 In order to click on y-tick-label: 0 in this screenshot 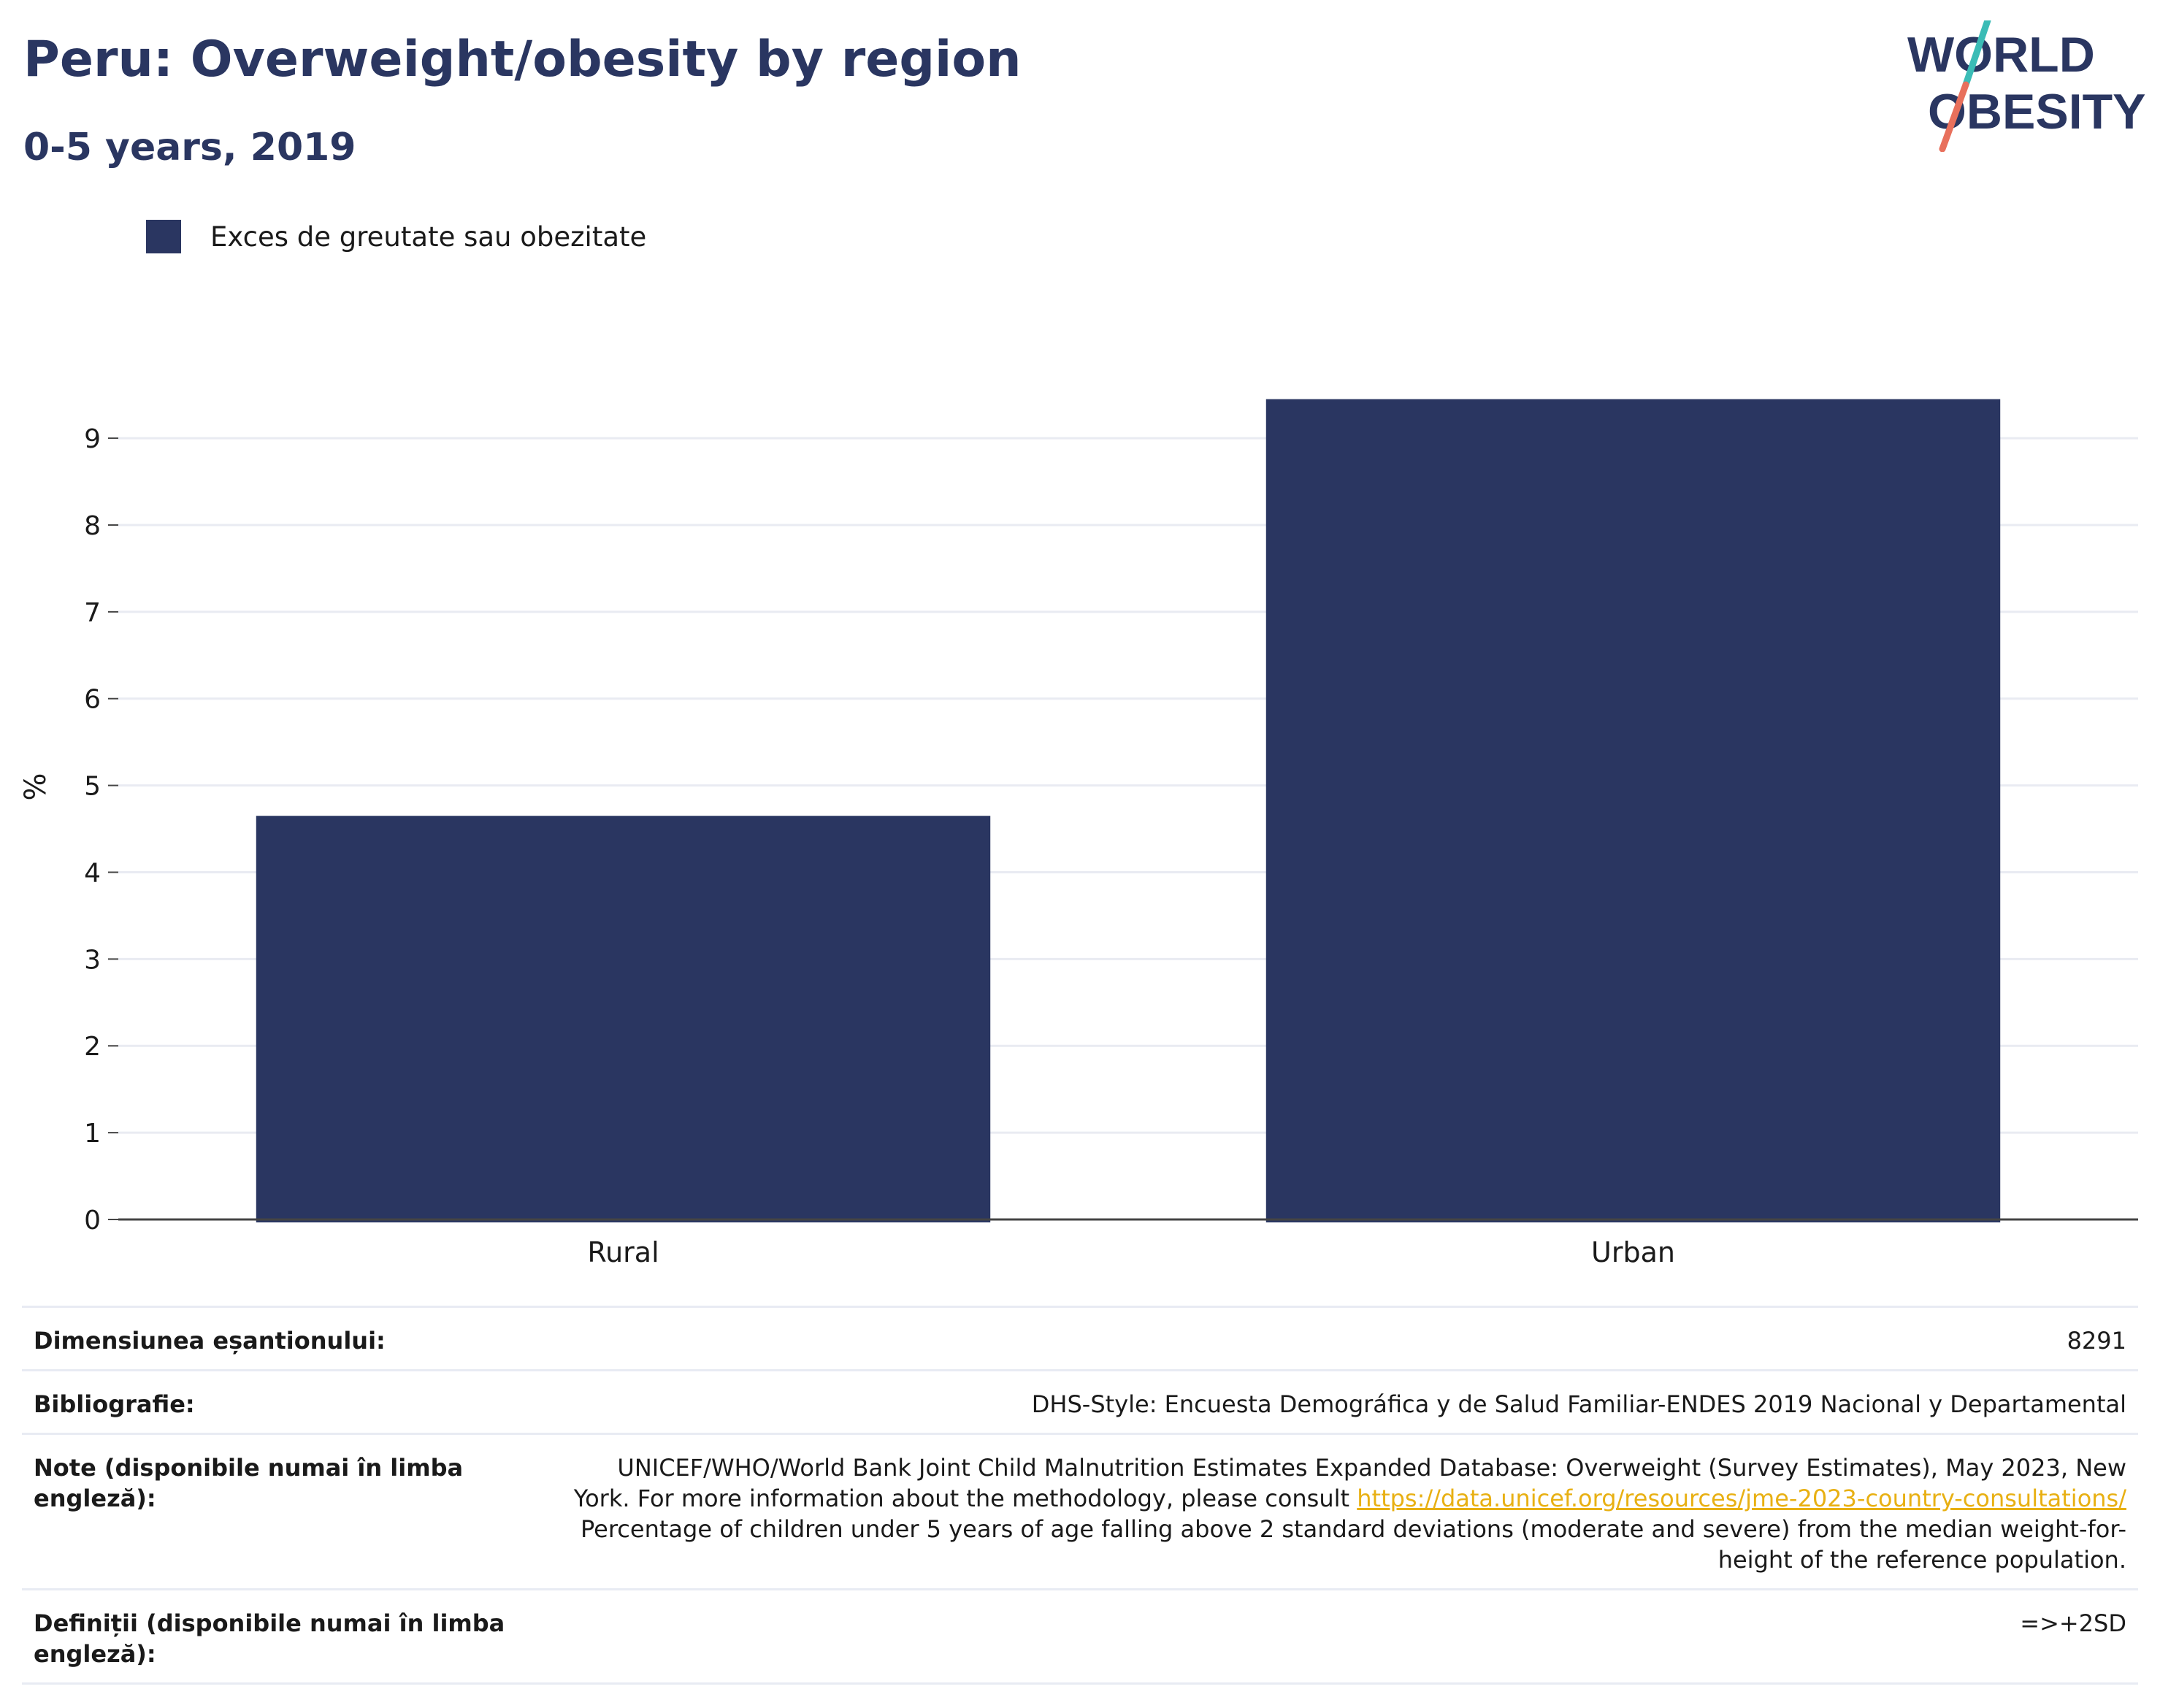, I will do `click(92, 1221)`.